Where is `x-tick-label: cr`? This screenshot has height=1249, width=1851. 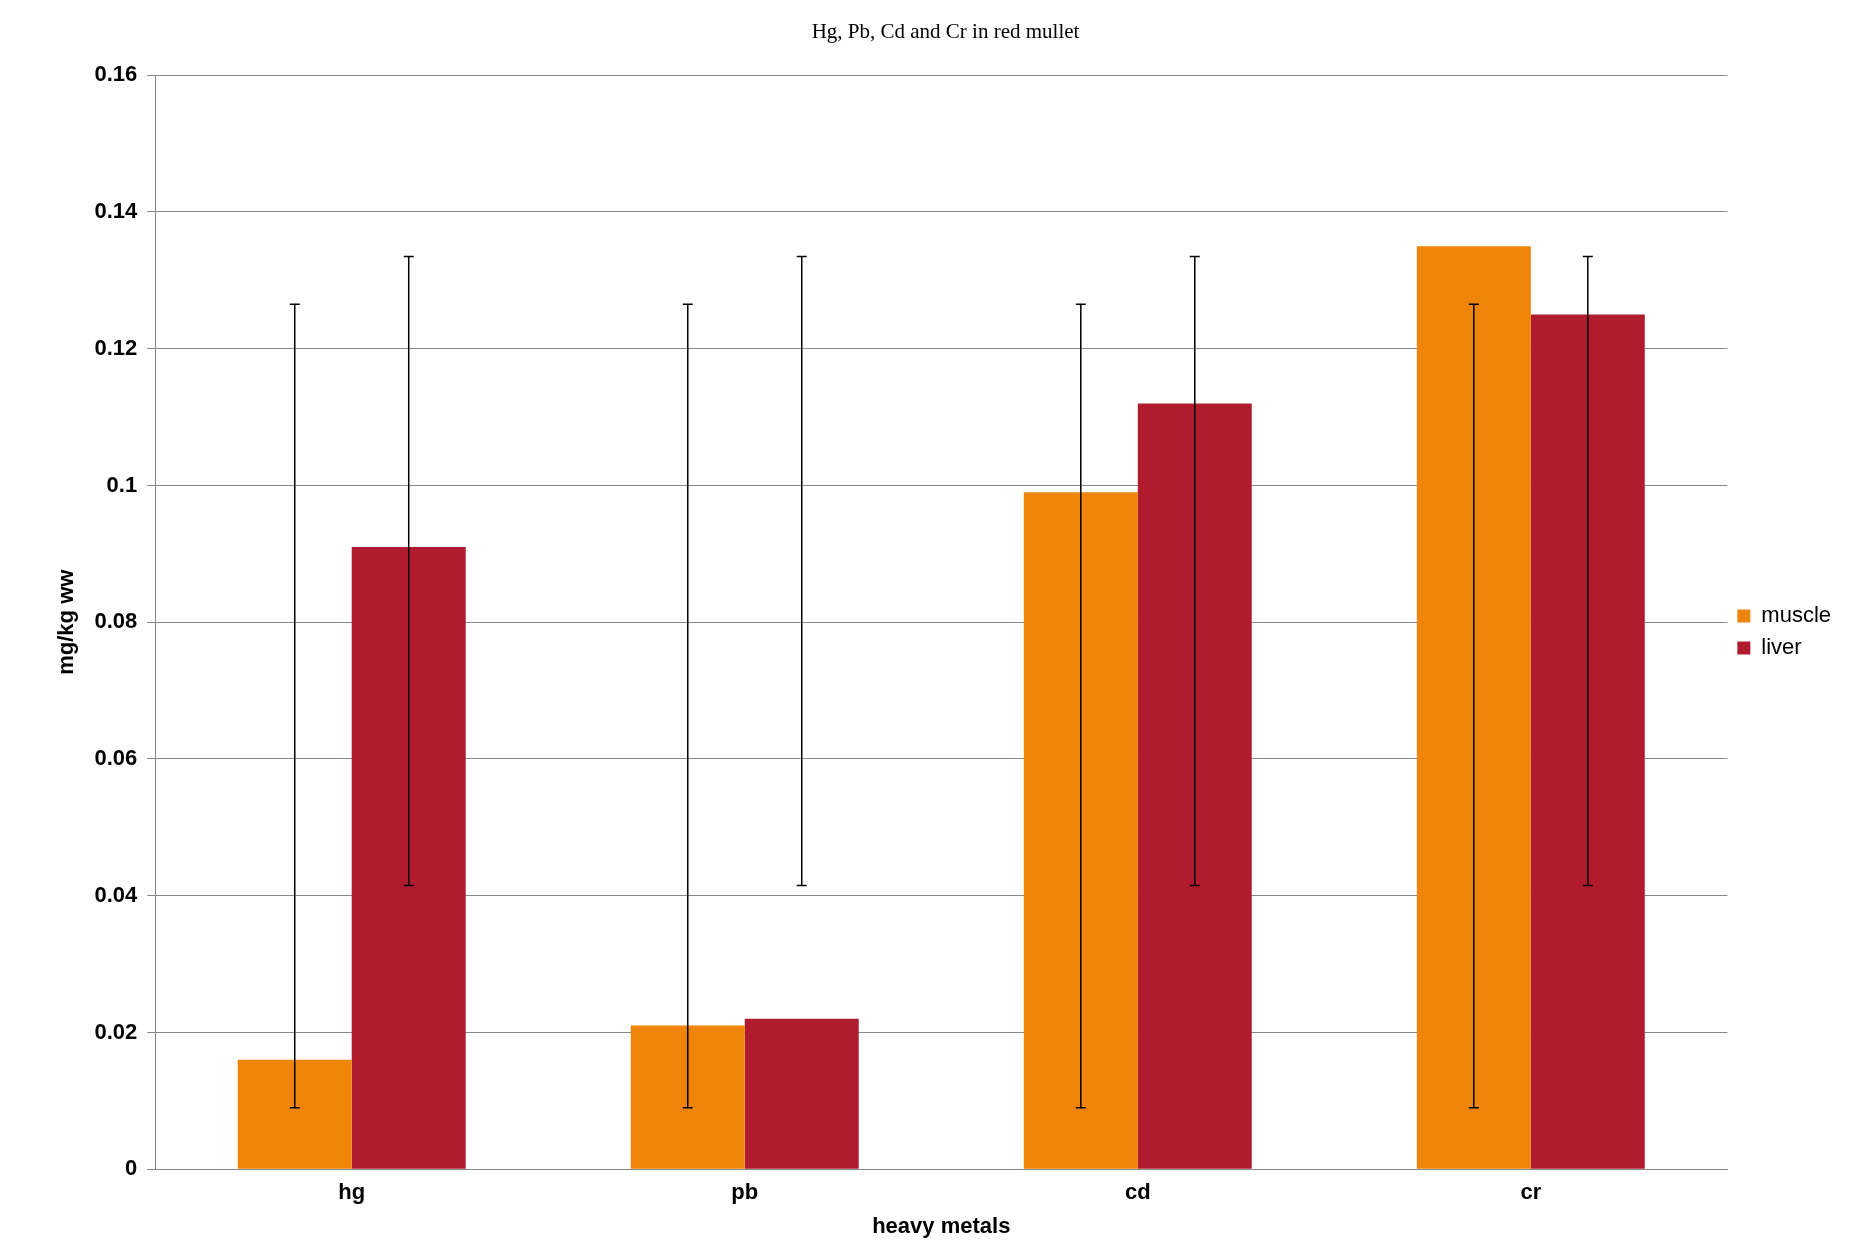 x-tick-label: cr is located at coordinates (1531, 1192).